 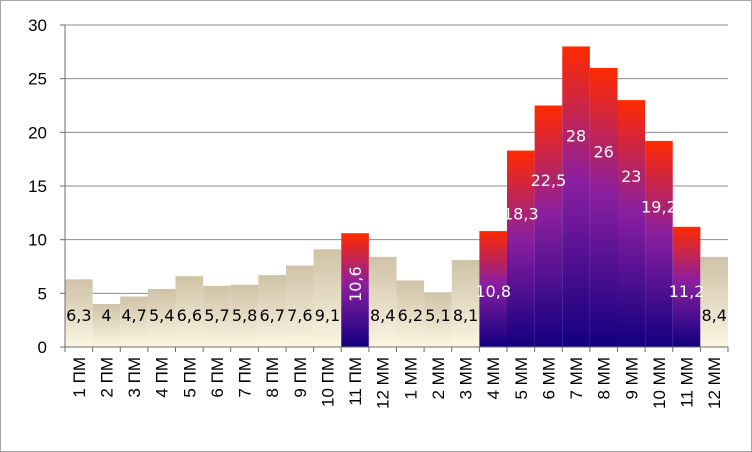 What do you see at coordinates (604, 378) in the screenshot?
I see `x-tick-label: 8 ММ` at bounding box center [604, 378].